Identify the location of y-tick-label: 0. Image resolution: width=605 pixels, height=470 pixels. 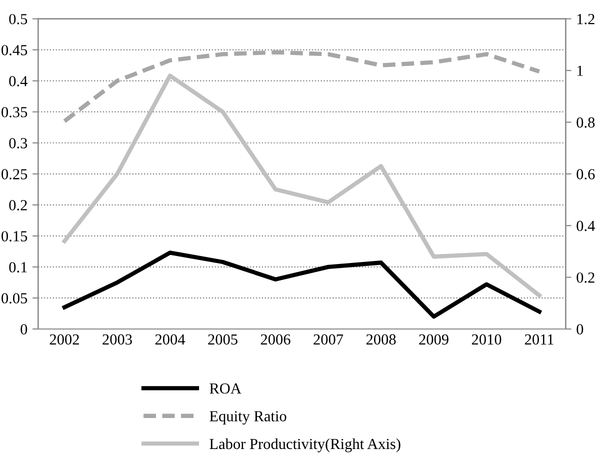
(24, 329).